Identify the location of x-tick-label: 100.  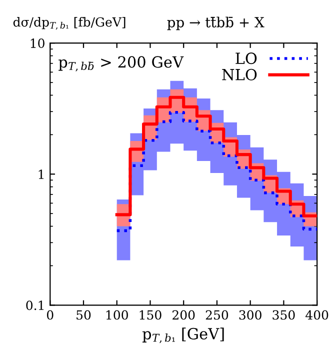
(117, 315).